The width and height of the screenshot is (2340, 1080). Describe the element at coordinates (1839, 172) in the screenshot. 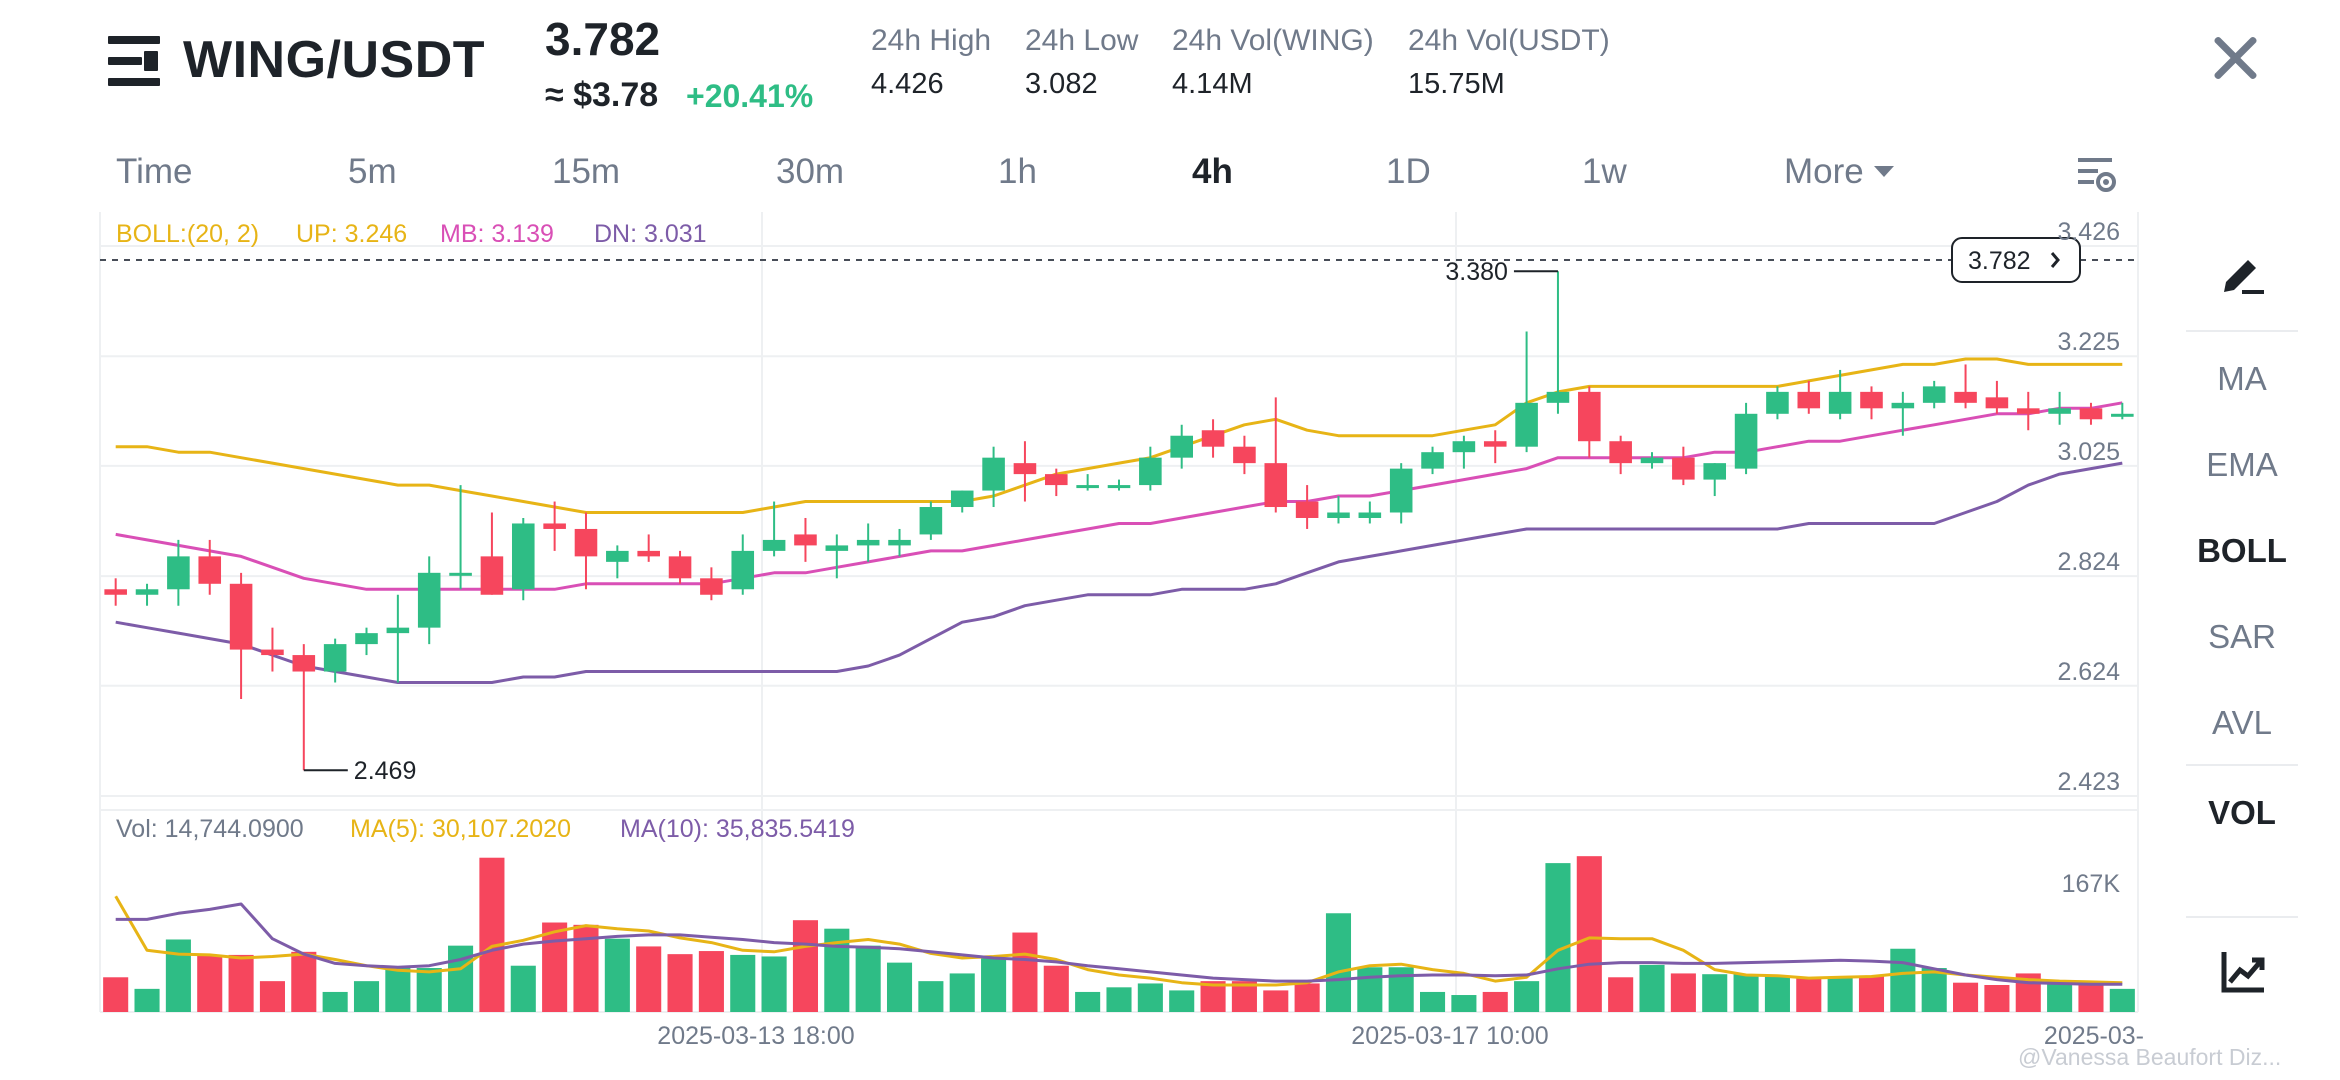

I see `tab-more: More` at that location.